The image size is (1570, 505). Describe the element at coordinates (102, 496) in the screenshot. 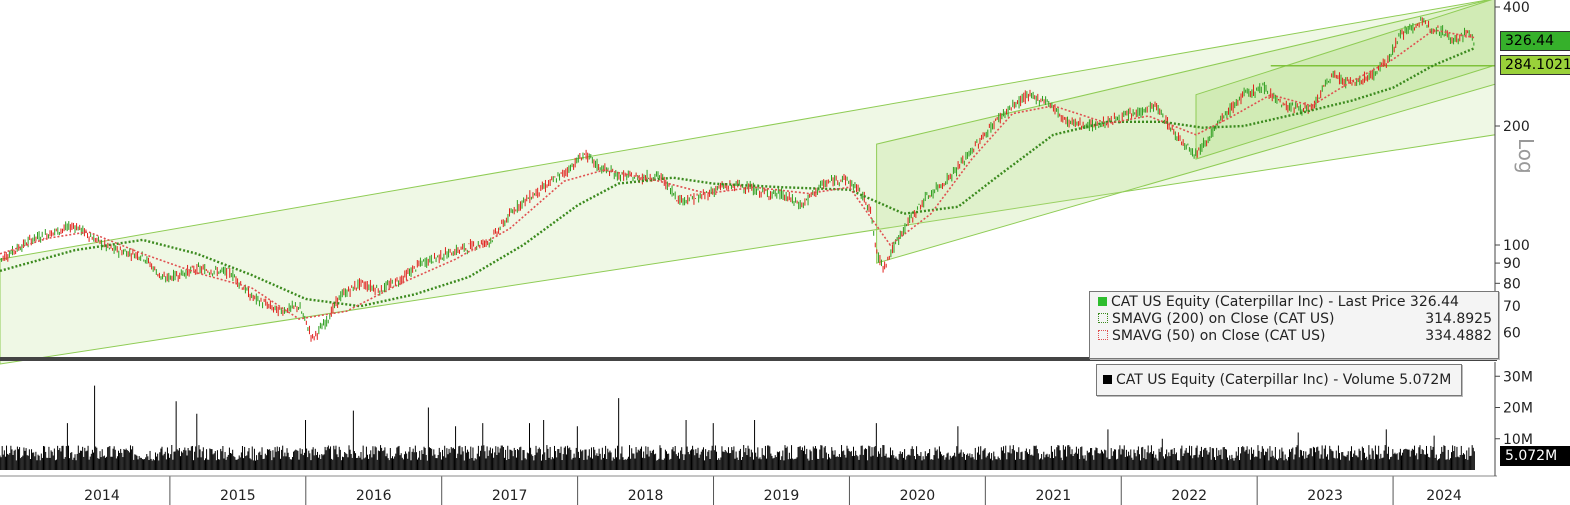

I see `x-tick-label: 2014` at that location.